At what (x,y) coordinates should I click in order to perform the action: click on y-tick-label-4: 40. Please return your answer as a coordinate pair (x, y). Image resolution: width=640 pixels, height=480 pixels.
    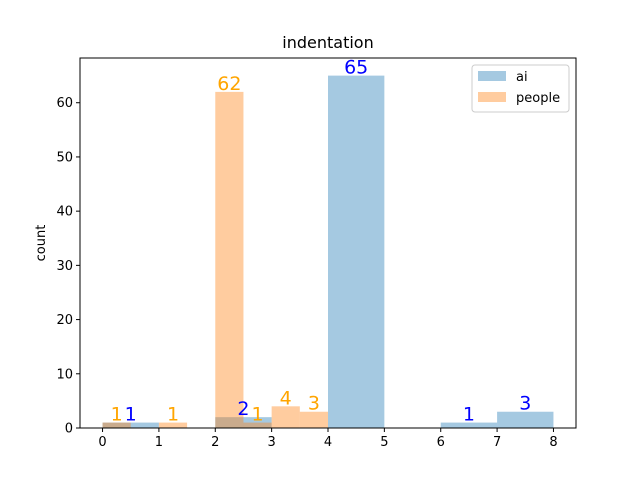
    Looking at the image, I should click on (64, 212).